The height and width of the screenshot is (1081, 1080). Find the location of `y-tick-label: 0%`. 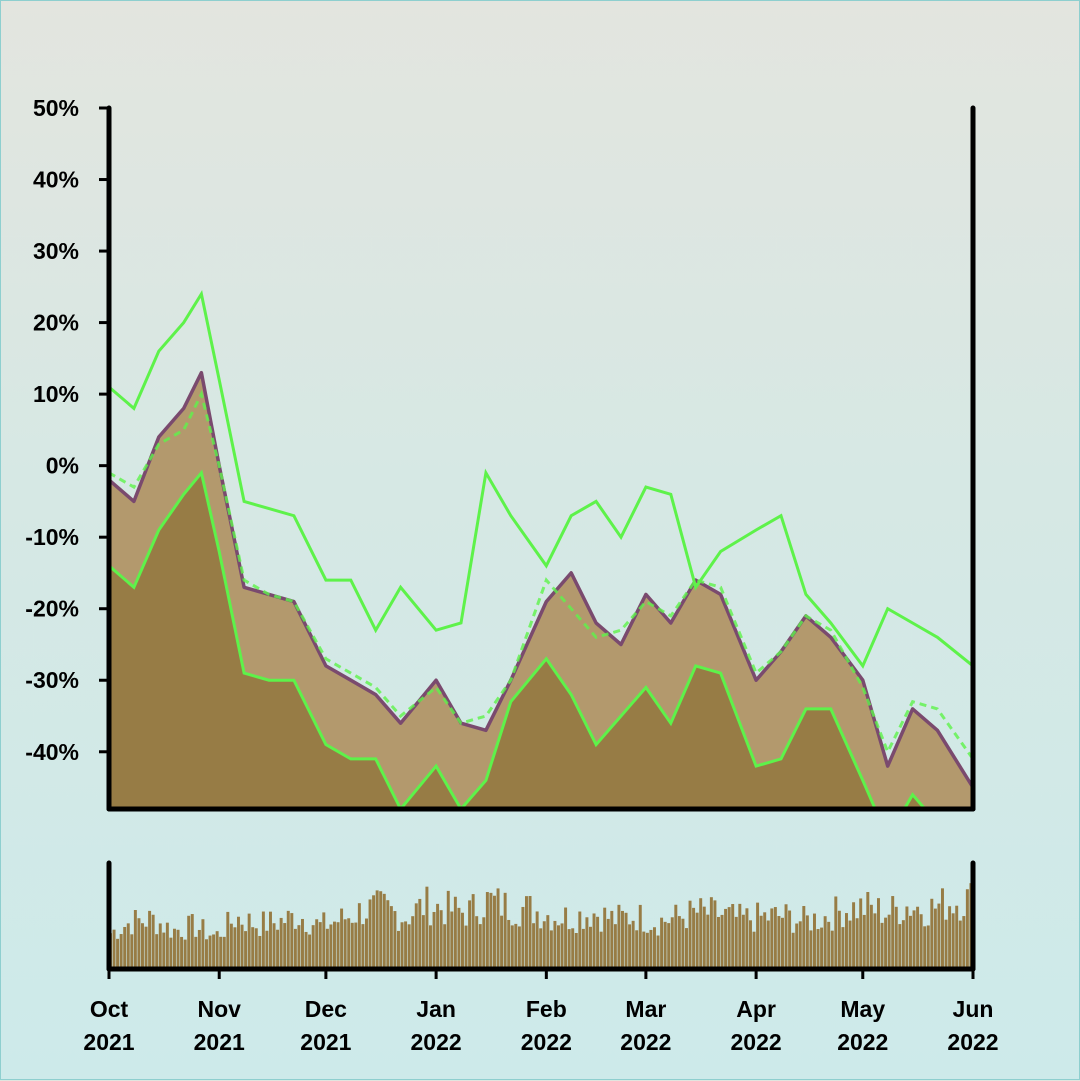

y-tick-label: 0% is located at coordinates (62, 466).